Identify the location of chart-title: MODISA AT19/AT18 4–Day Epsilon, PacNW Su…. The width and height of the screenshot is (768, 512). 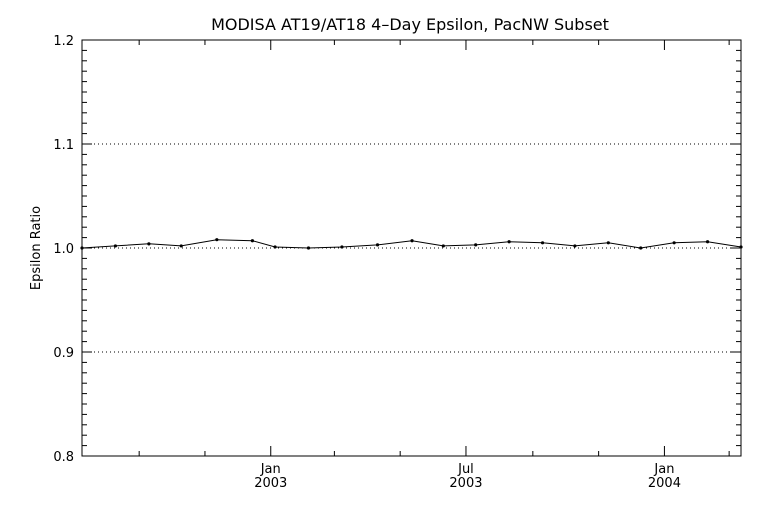
(410, 24).